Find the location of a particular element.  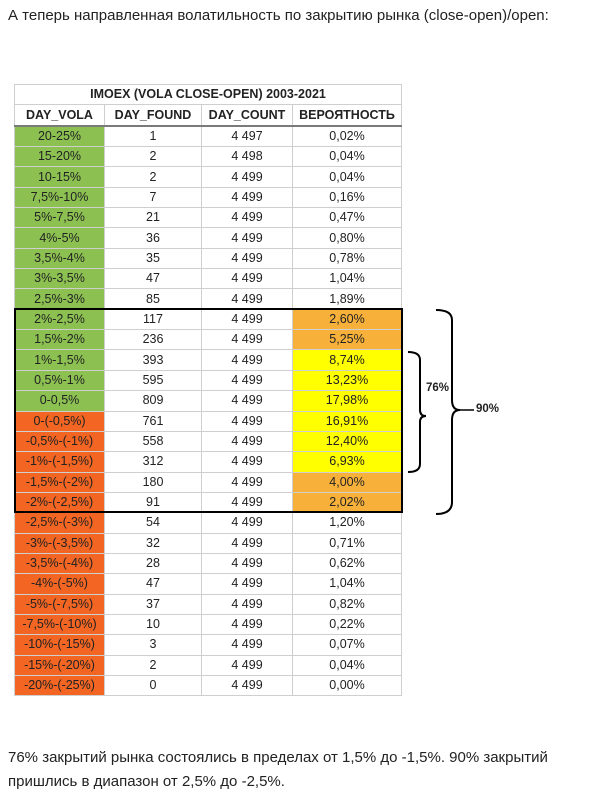

cell-day-vola: 0-0,5% is located at coordinates (59, 401).